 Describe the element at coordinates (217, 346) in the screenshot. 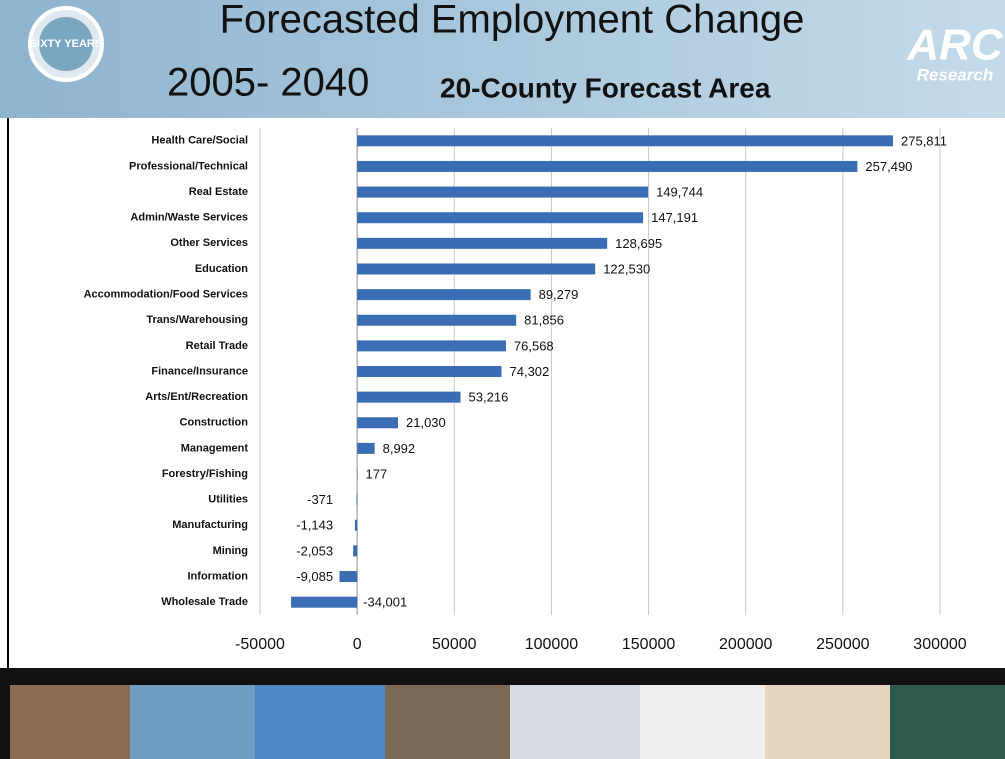

I see `y-tick-label: Retail Trade` at that location.